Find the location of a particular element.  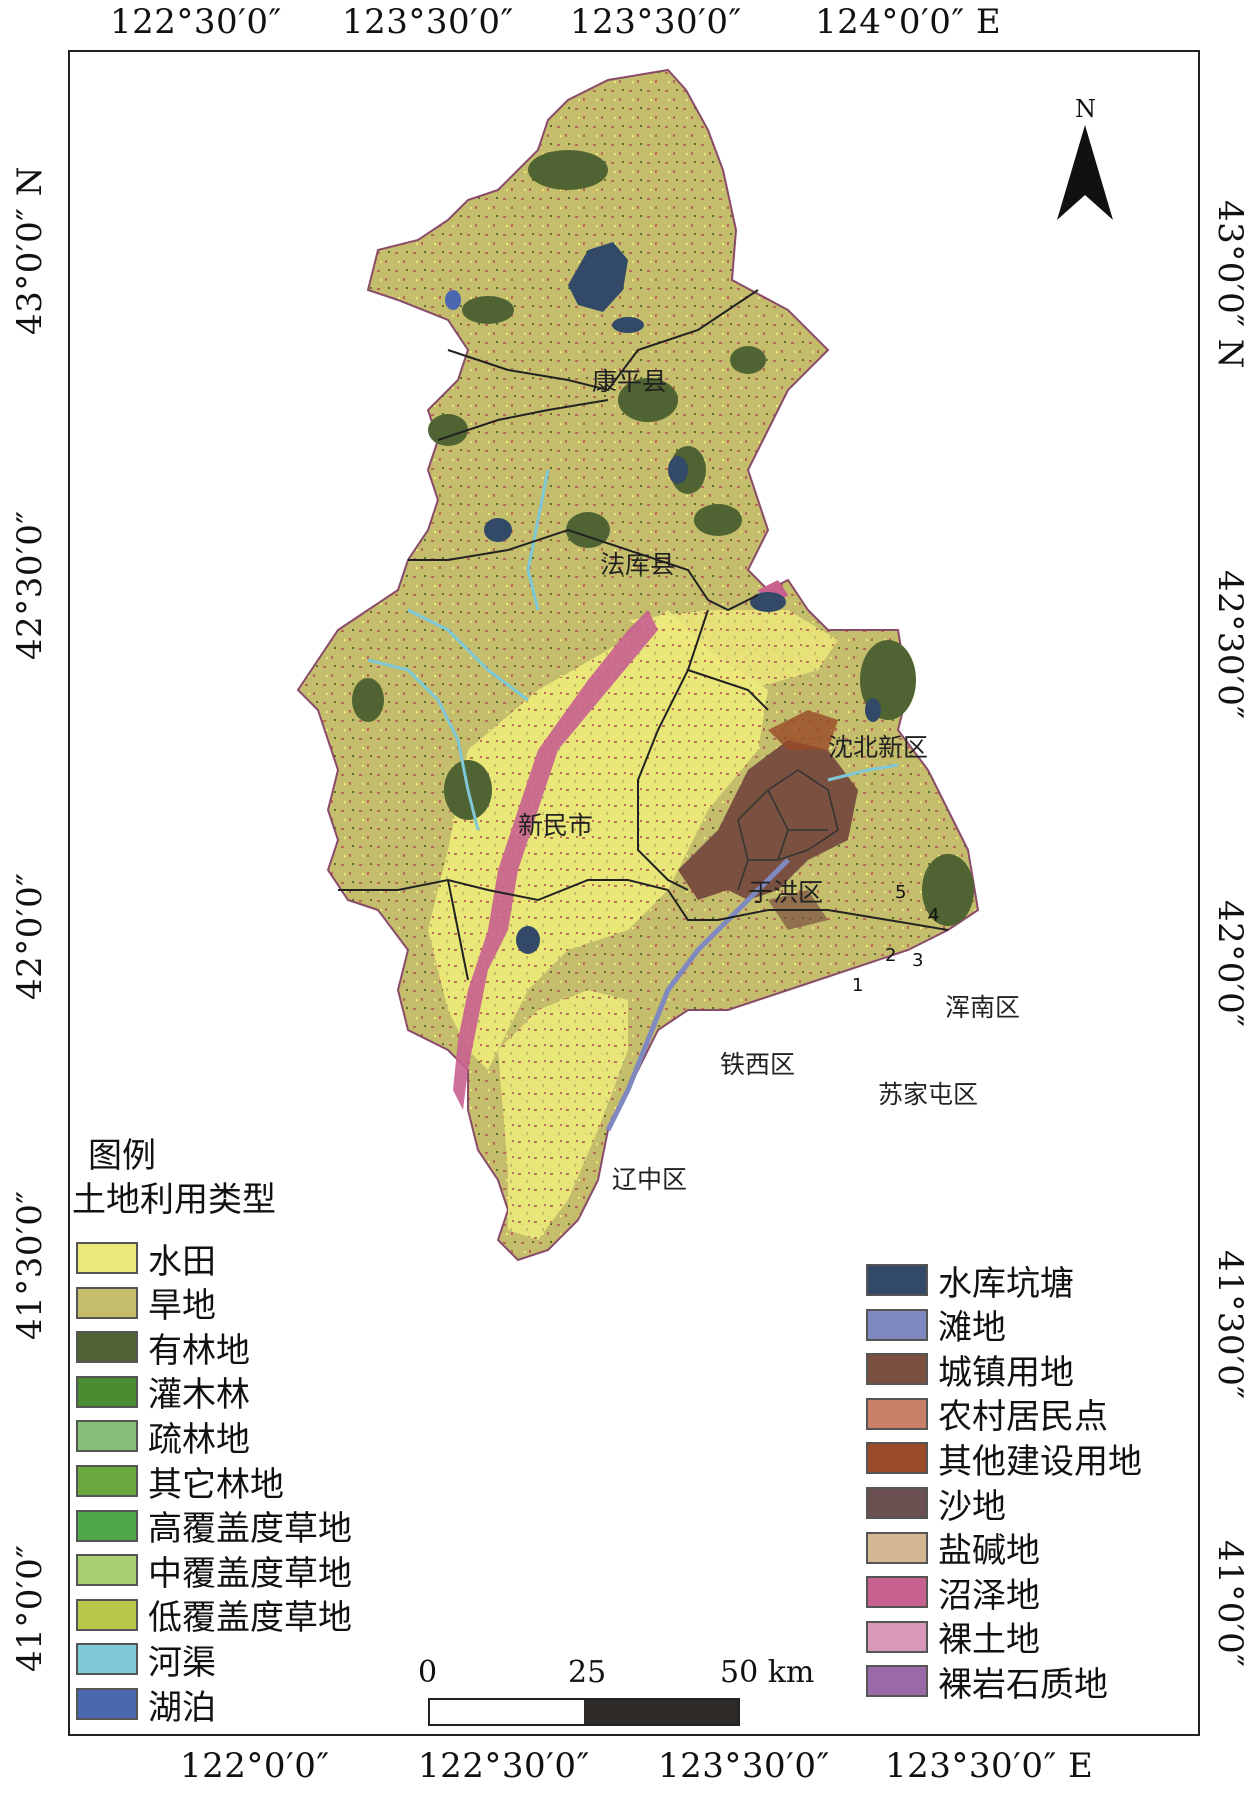

legend-right-item: 滩地 is located at coordinates (936, 1327).